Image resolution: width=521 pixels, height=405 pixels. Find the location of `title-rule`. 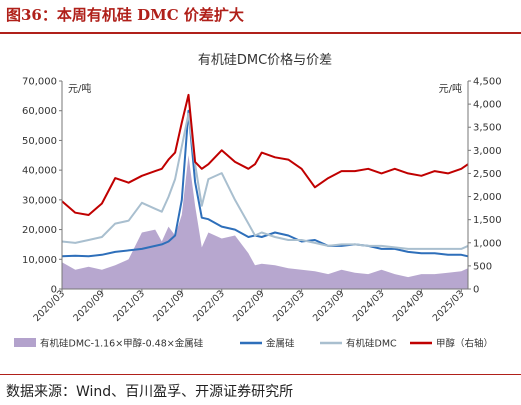

title-rule is located at coordinates (260, 33).